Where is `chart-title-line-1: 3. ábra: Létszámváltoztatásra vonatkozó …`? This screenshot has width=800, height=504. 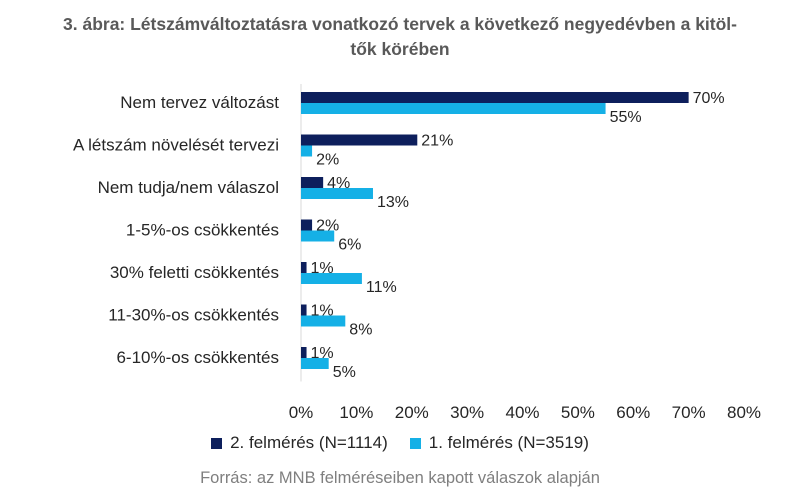
chart-title-line-1: 3. ábra: Létszámváltoztatásra vonatkozó … is located at coordinates (400, 24).